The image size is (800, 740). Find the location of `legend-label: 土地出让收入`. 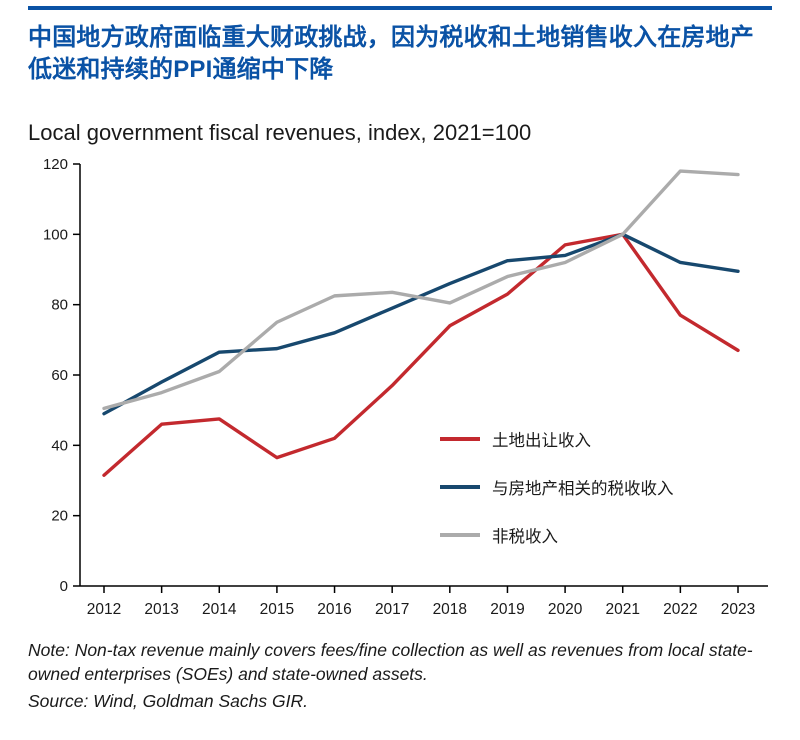

legend-label: 土地出让收入 is located at coordinates (541, 441).